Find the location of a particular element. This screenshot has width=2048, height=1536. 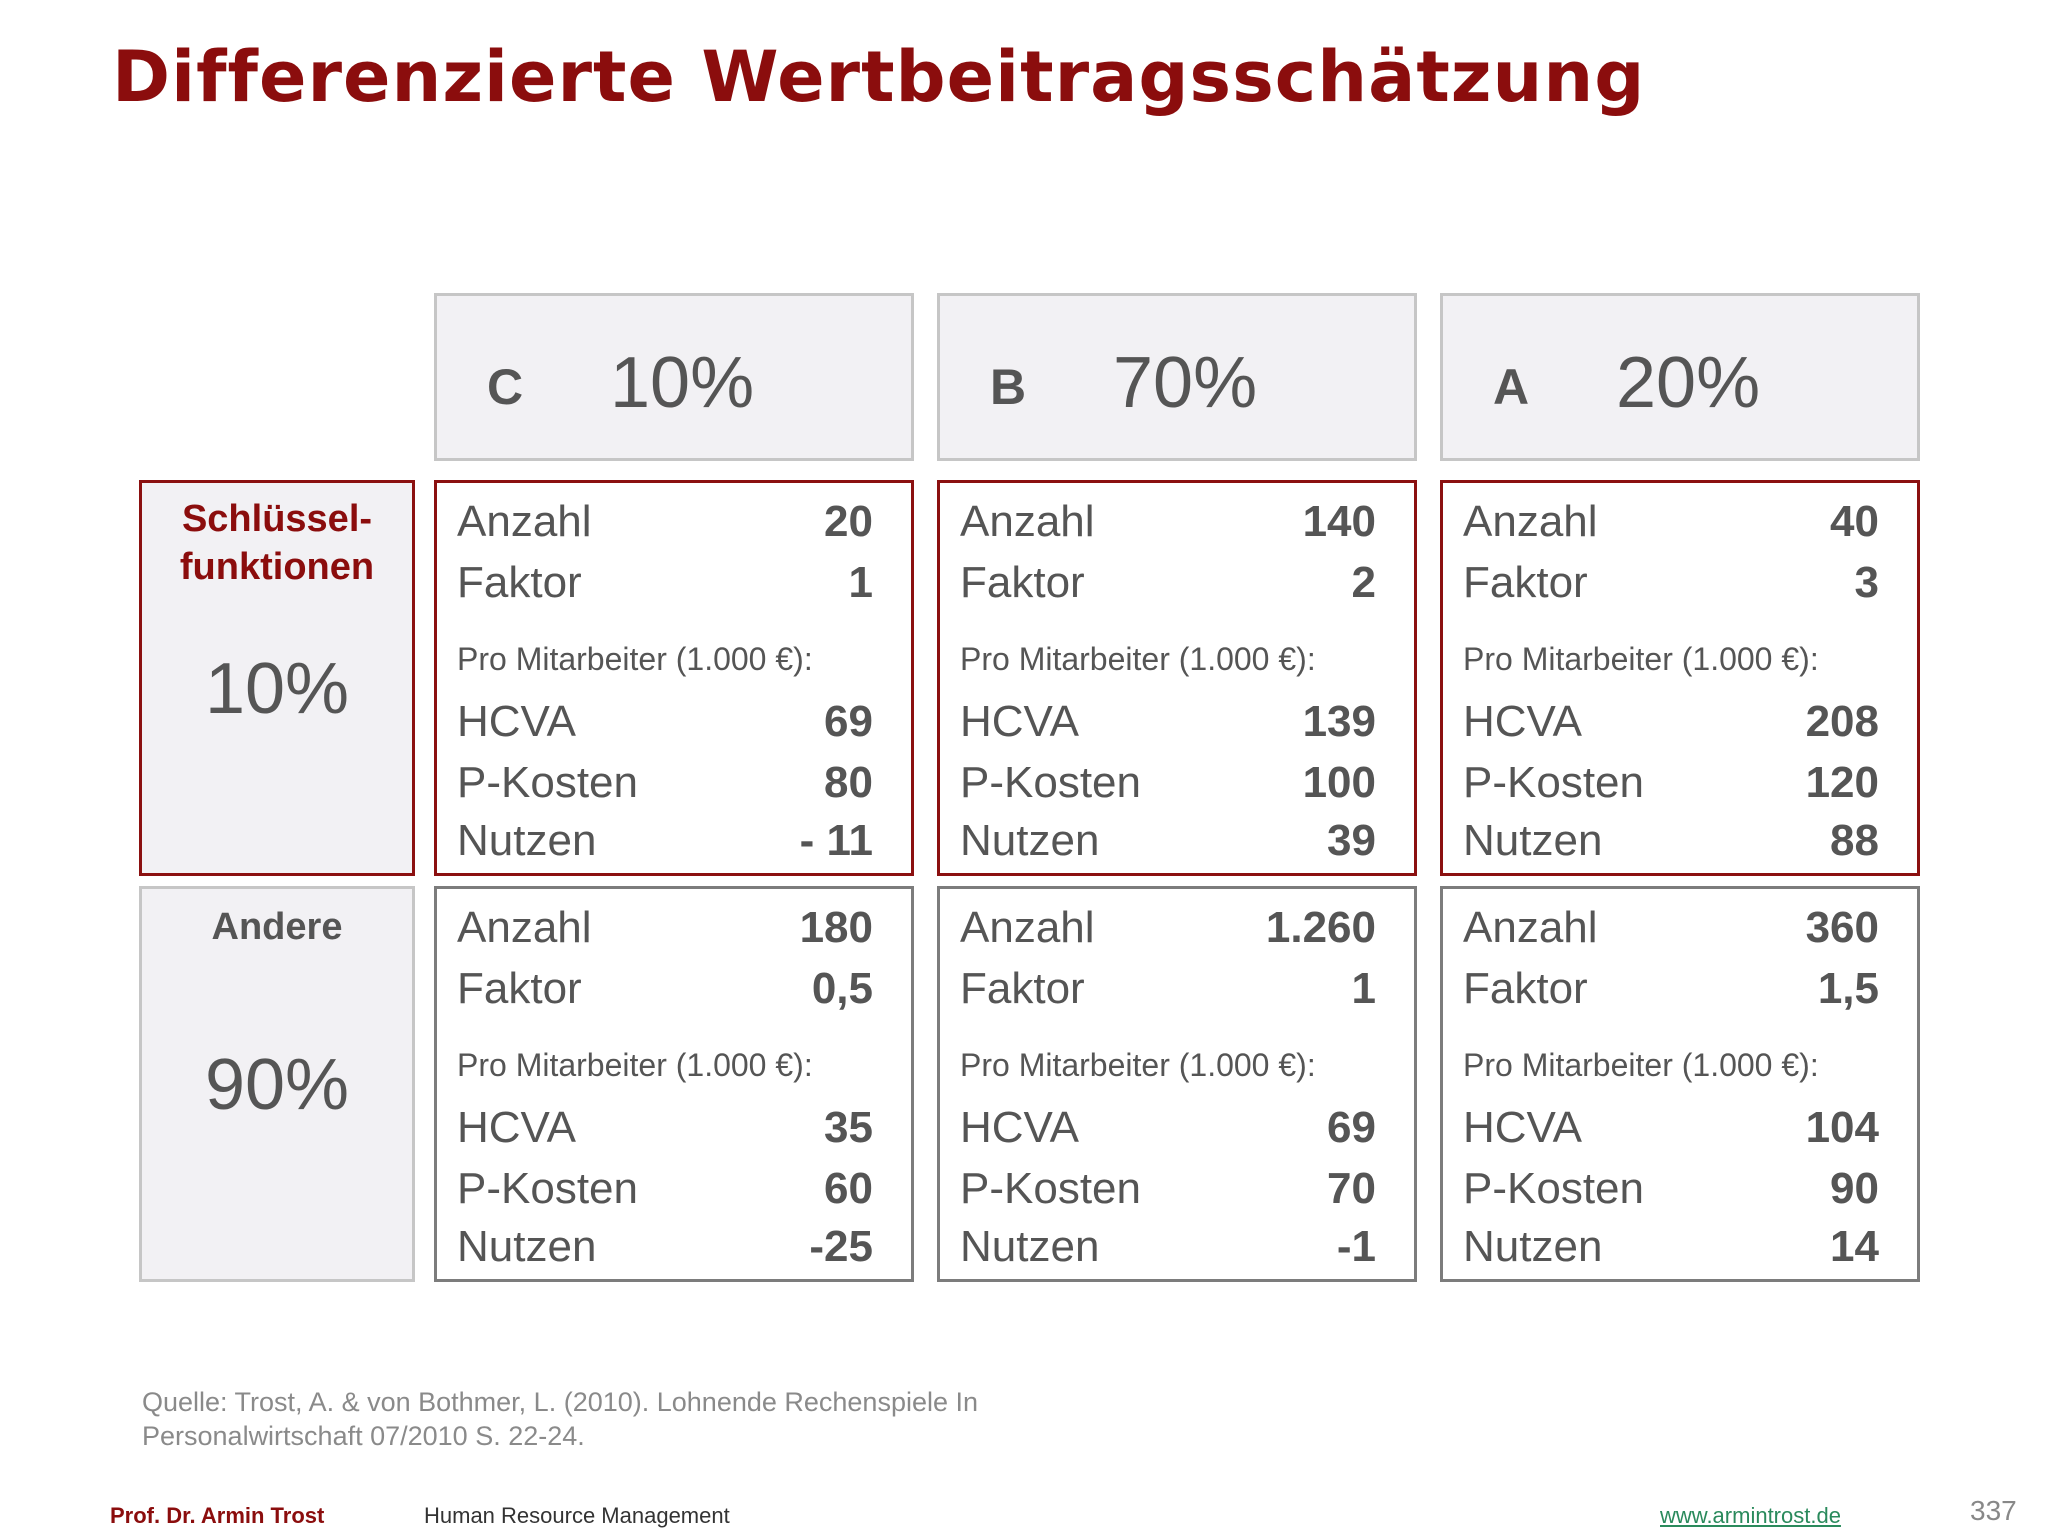

costs-line: P-Kosten 70 is located at coordinates (1168, 1189).